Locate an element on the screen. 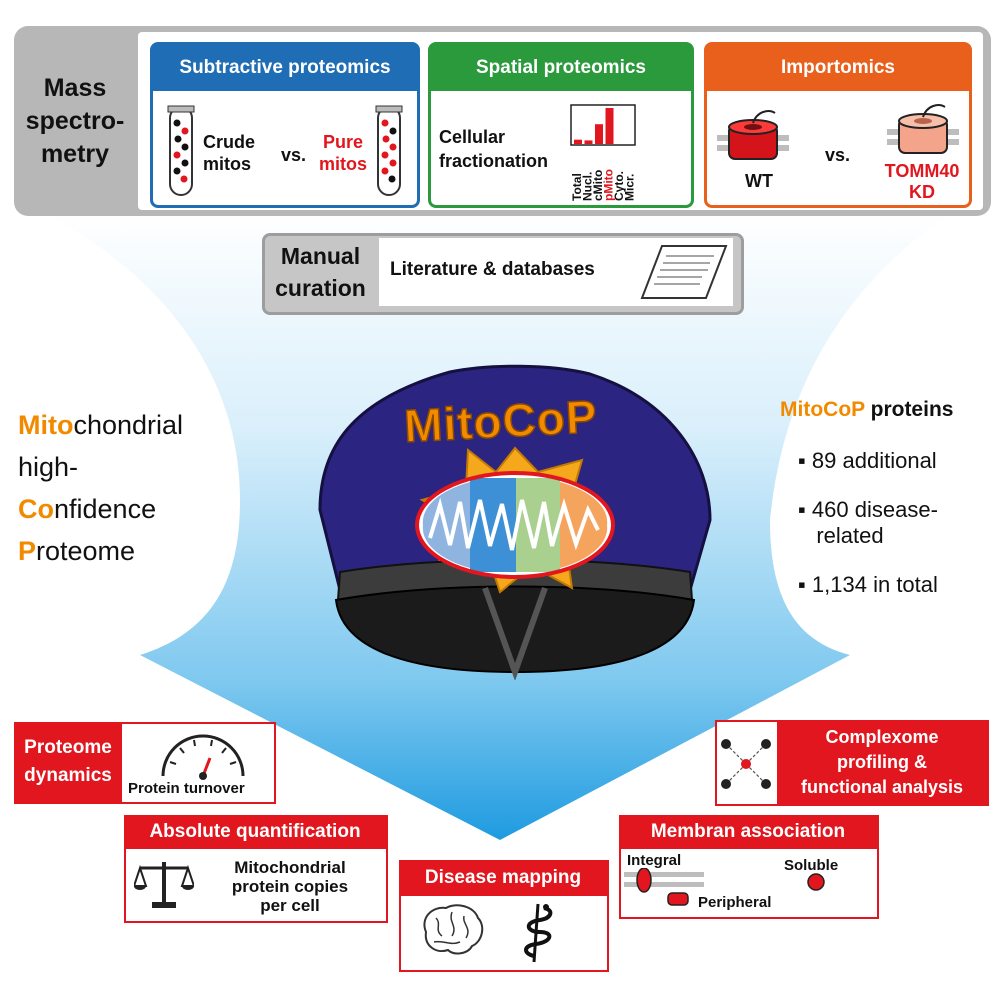  definition-line: Proteome is located at coordinates (100, 551).